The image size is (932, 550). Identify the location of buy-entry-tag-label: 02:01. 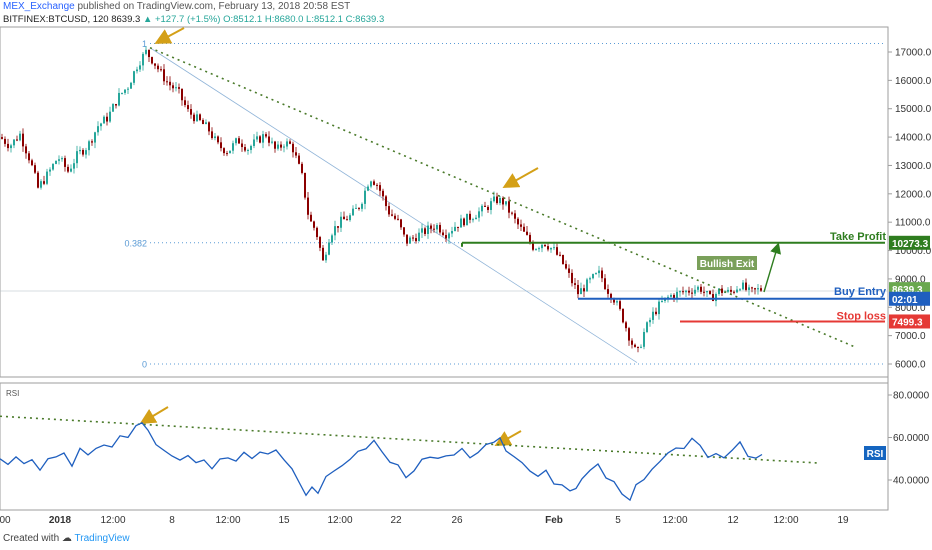
(905, 300).